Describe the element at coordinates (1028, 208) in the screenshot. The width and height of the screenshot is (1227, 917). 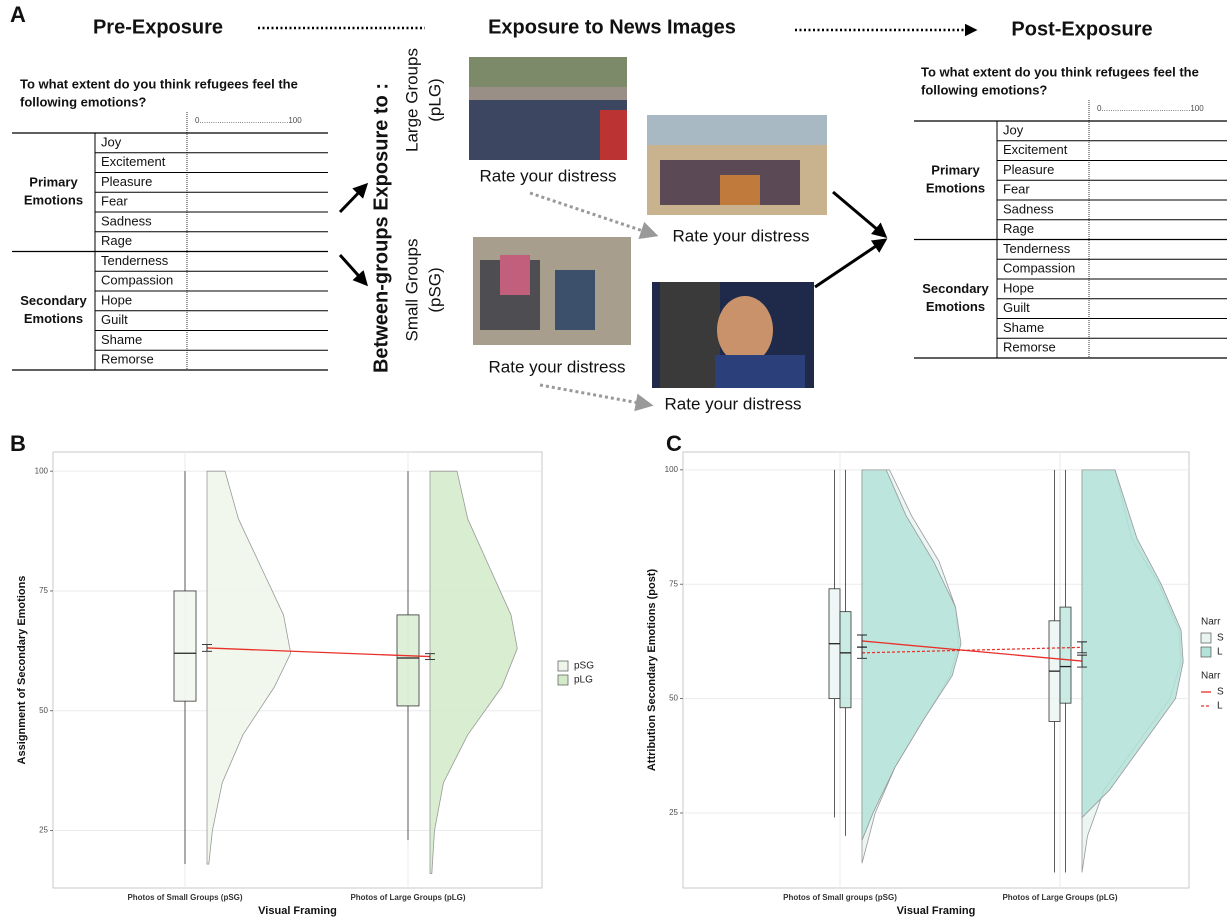
I see `emotion-item: Sadness` at that location.